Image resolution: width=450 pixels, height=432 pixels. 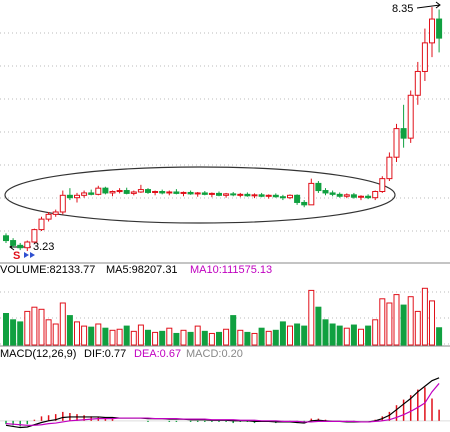 What do you see at coordinates (214, 354) in the screenshot?
I see `macd-legend: MACD:0.20` at bounding box center [214, 354].